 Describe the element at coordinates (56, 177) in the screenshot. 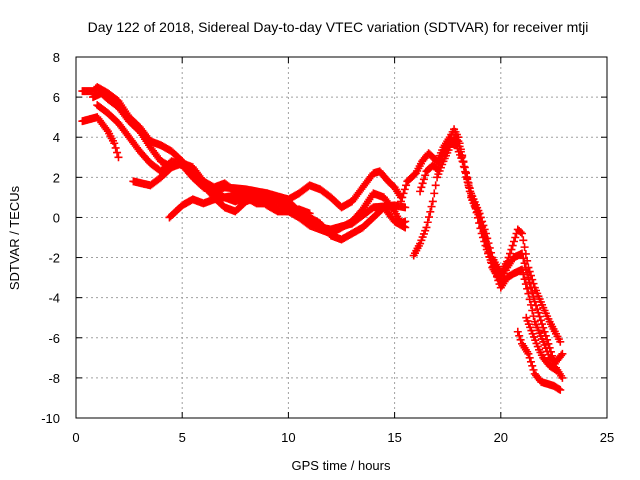

I see `y-tick-label: 2` at that location.